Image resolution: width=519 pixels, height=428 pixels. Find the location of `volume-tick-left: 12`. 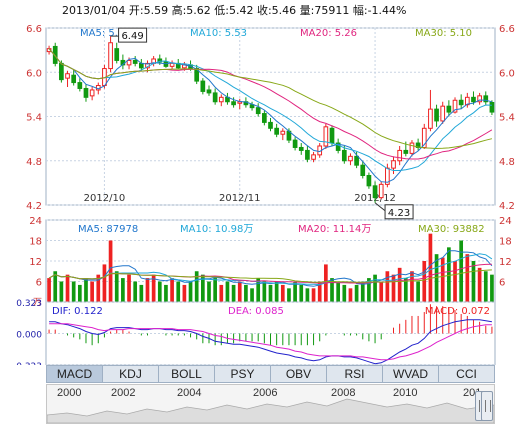

volume-tick-left: 12 is located at coordinates (35, 262).